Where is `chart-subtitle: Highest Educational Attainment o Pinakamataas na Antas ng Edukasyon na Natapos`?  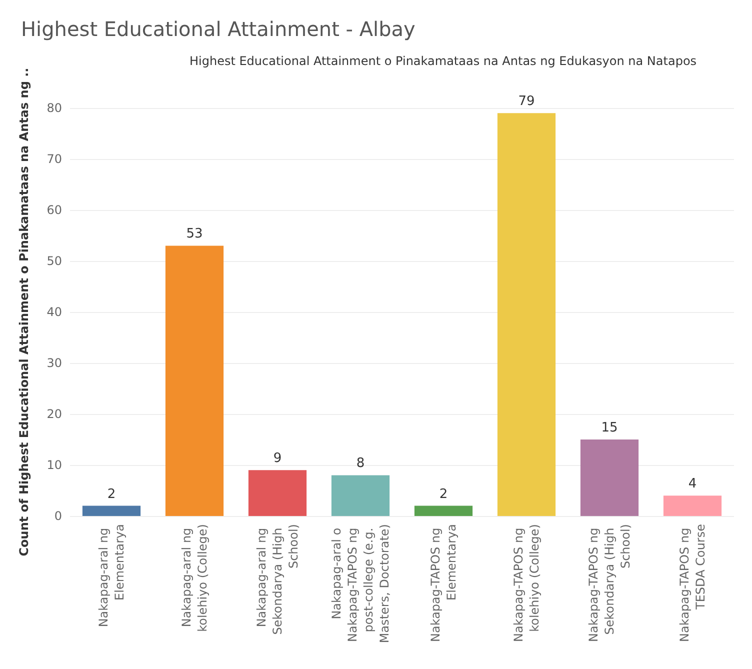 chart-subtitle: Highest Educational Attainment o Pinakamataas na Antas ng Edukasyon na Natapos is located at coordinates (443, 61).